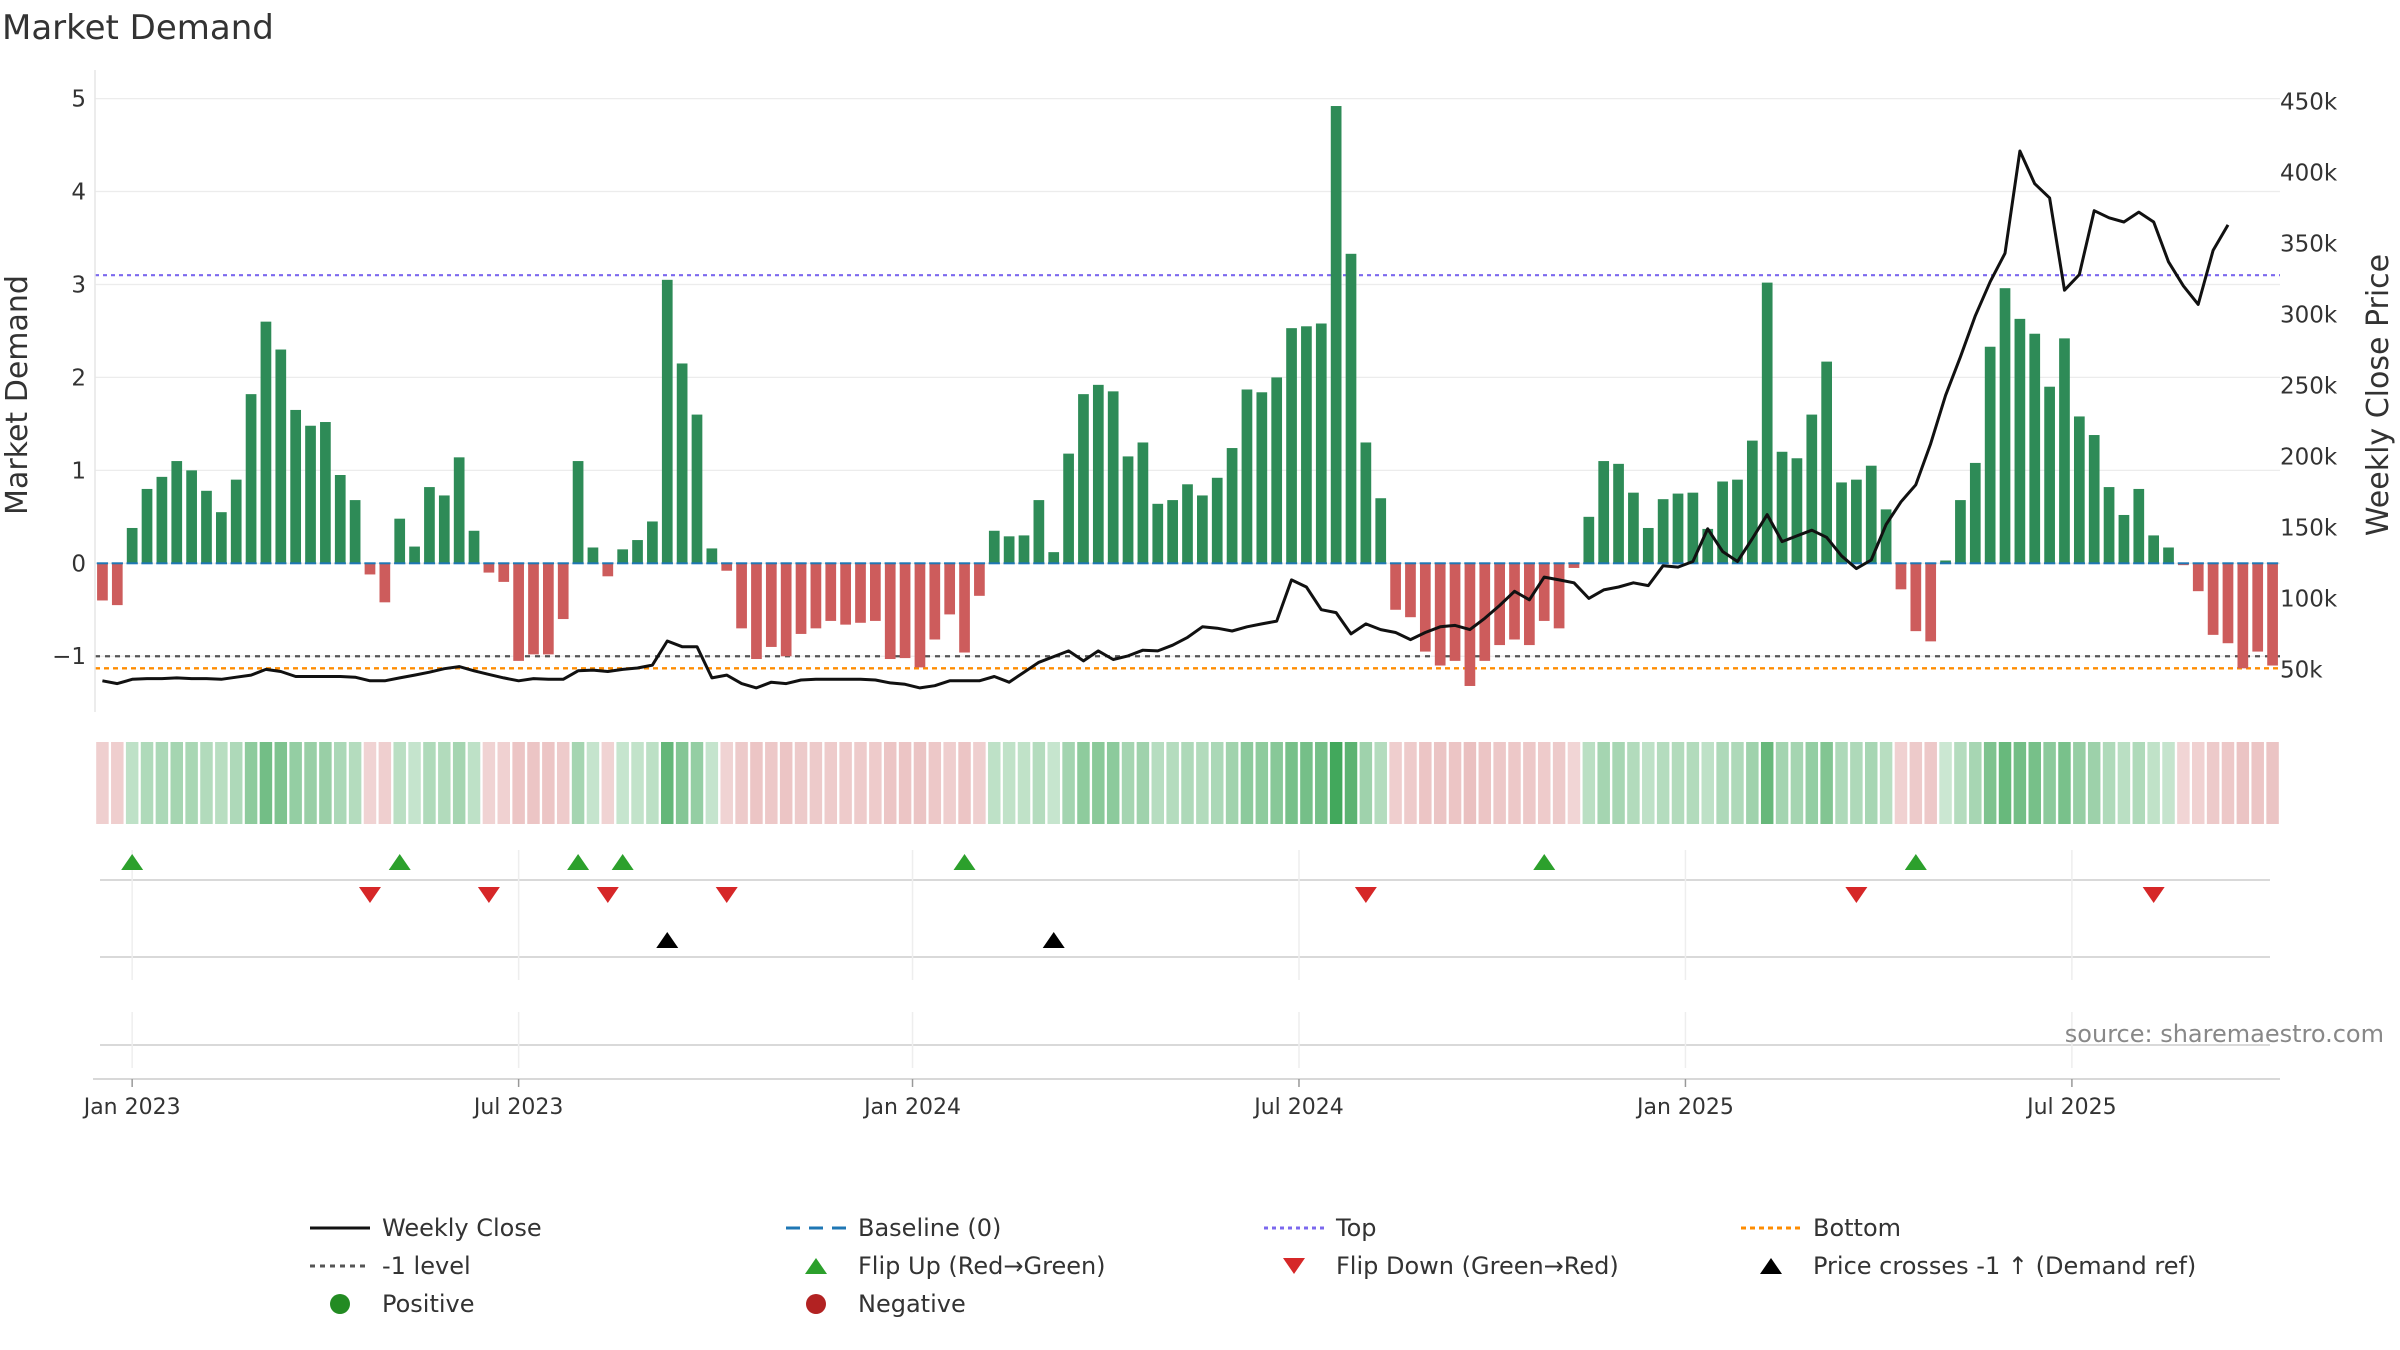 The height and width of the screenshot is (1350, 2400). I want to click on x-tick-label: Jul 2023, so click(518, 1107).